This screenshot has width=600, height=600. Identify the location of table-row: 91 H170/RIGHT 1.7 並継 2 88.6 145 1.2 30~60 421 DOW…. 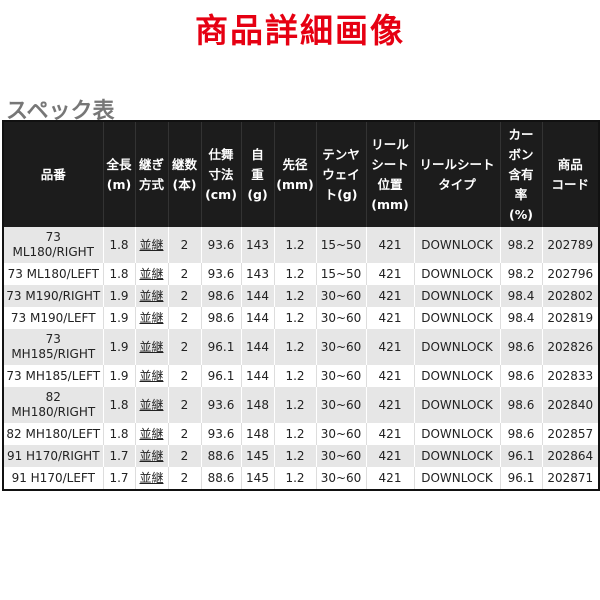
(301, 456).